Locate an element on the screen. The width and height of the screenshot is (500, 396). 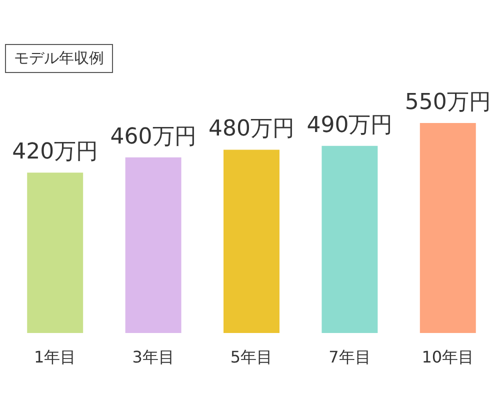
data-label: 480万円 is located at coordinates (251, 129).